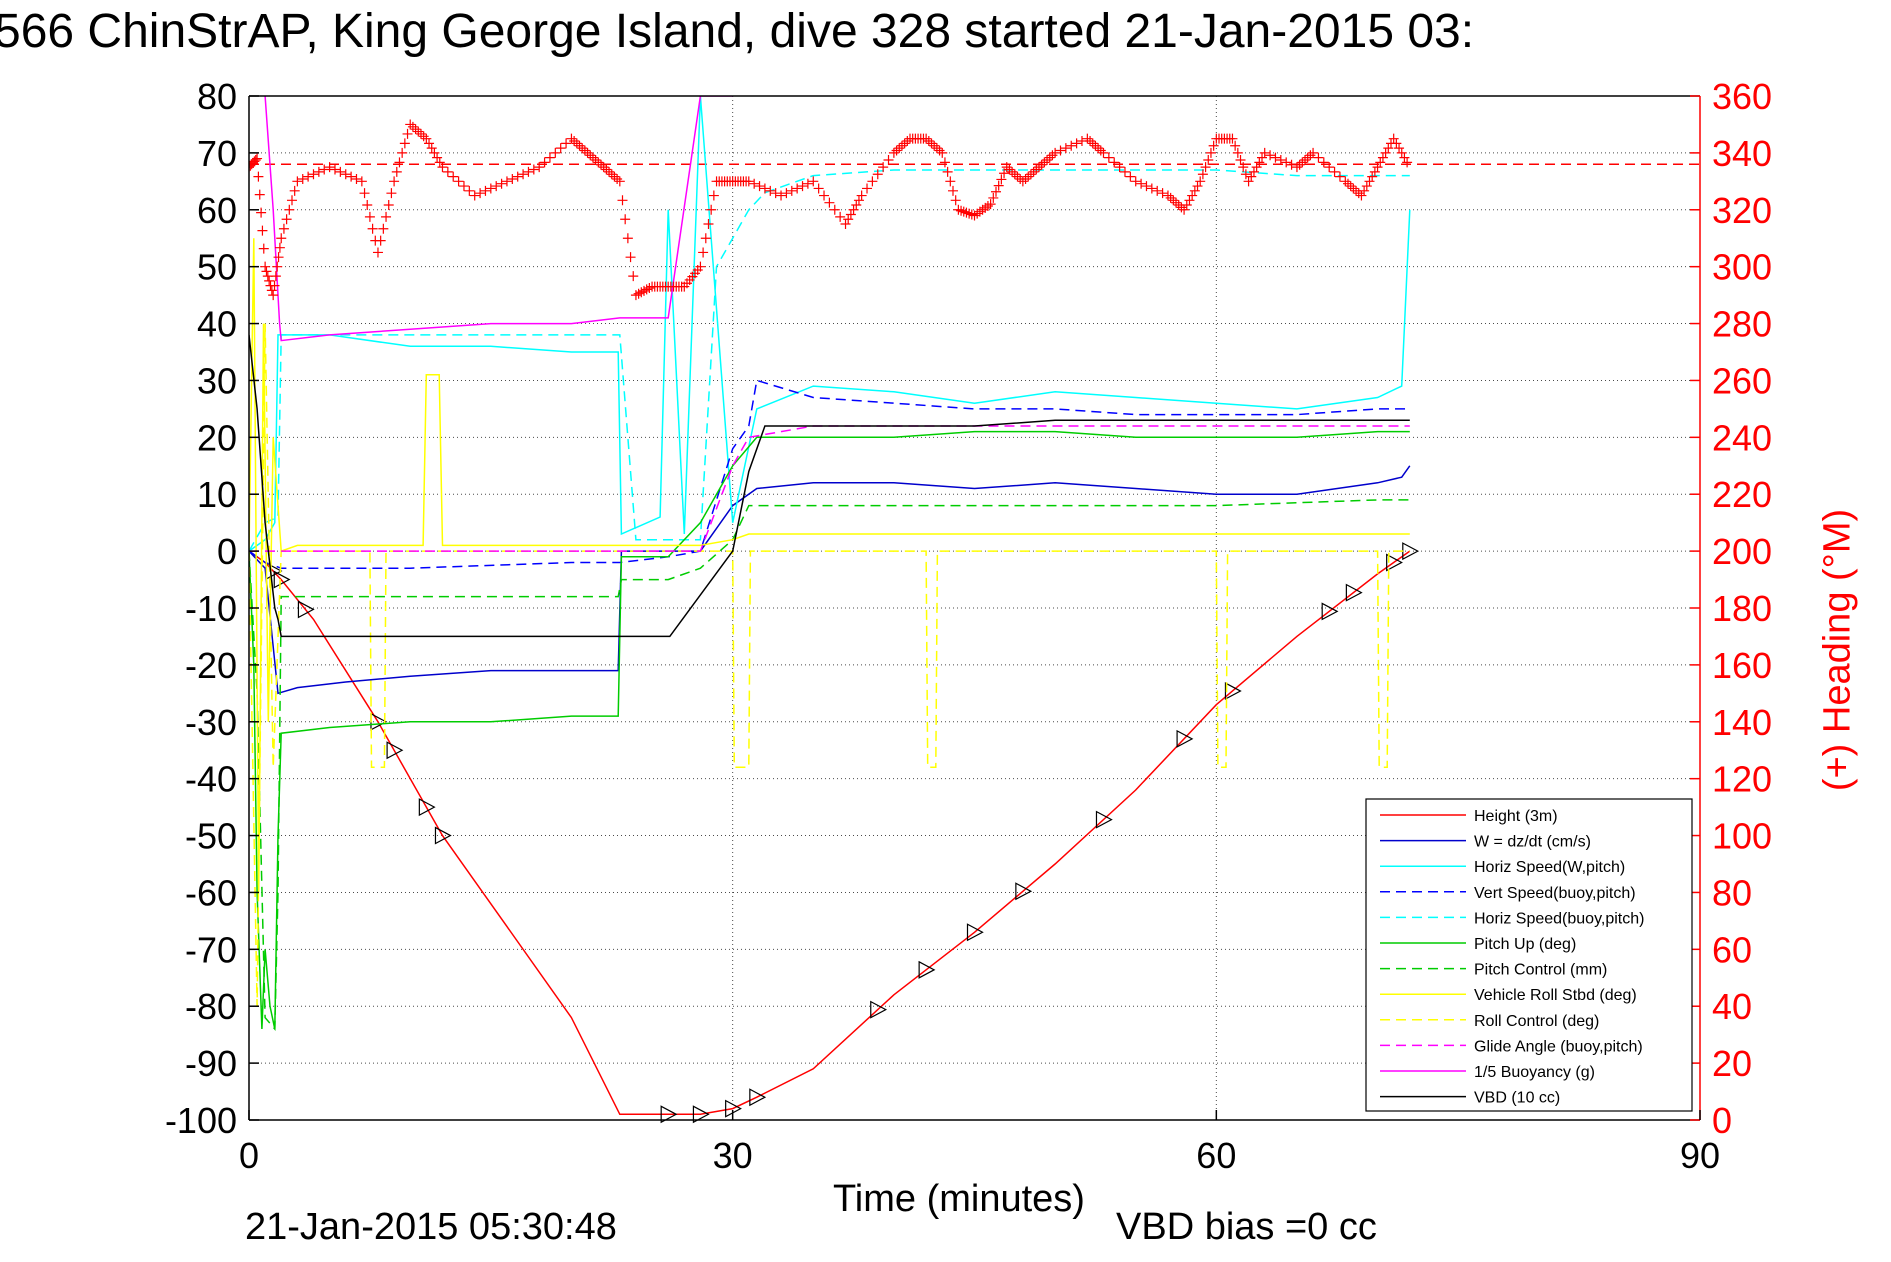 The image size is (1891, 1262). Describe the element at coordinates (1837, 650) in the screenshot. I see `right-axis-label: (+) Heading (°M)` at that location.